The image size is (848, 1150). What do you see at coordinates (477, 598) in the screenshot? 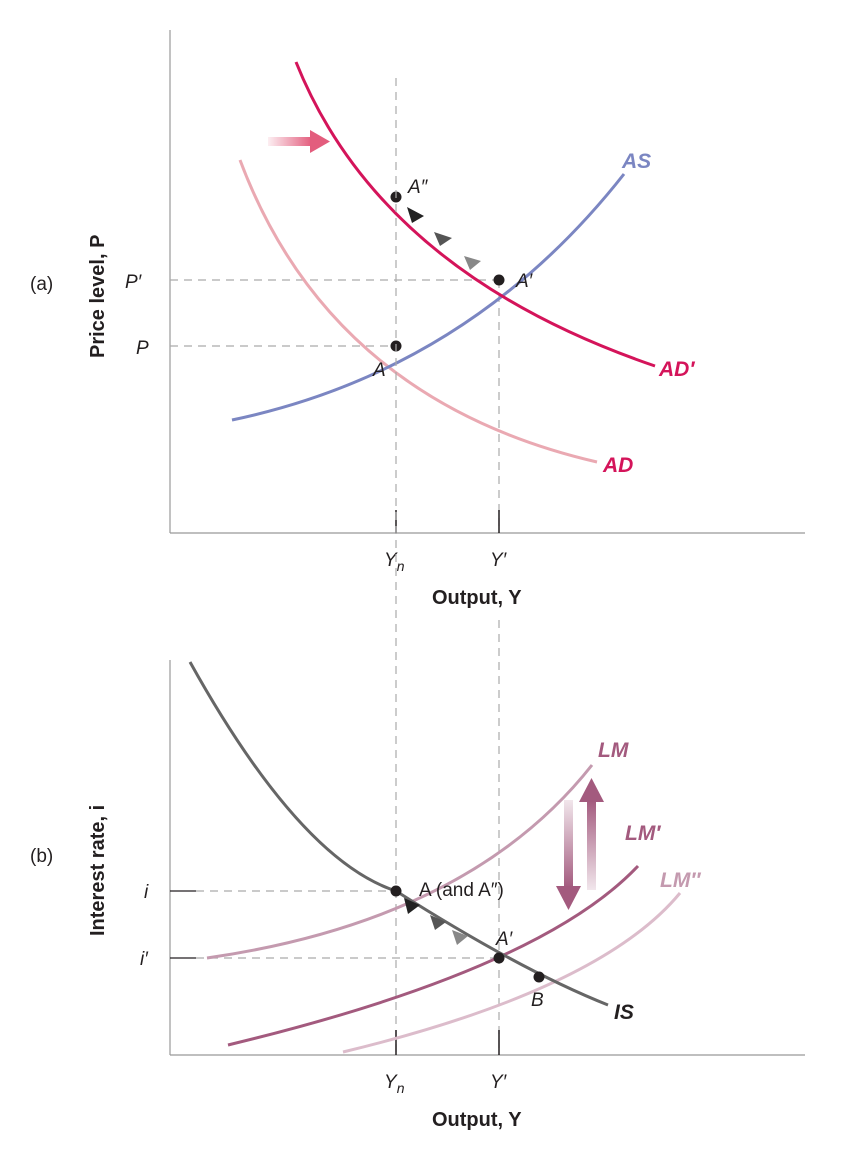
I see `panel-a-x-axis-label: Output, Y` at bounding box center [477, 598].